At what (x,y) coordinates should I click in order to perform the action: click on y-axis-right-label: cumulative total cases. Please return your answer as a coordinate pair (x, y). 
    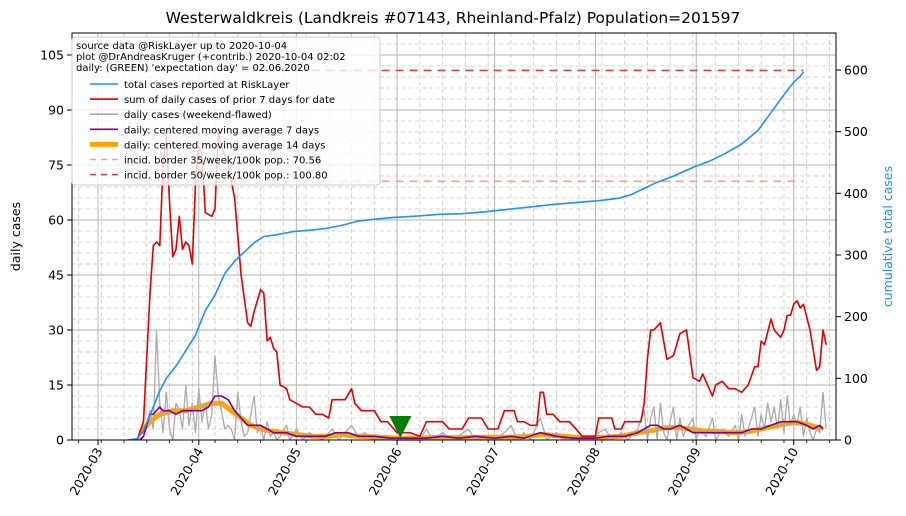
    Looking at the image, I should click on (887, 236).